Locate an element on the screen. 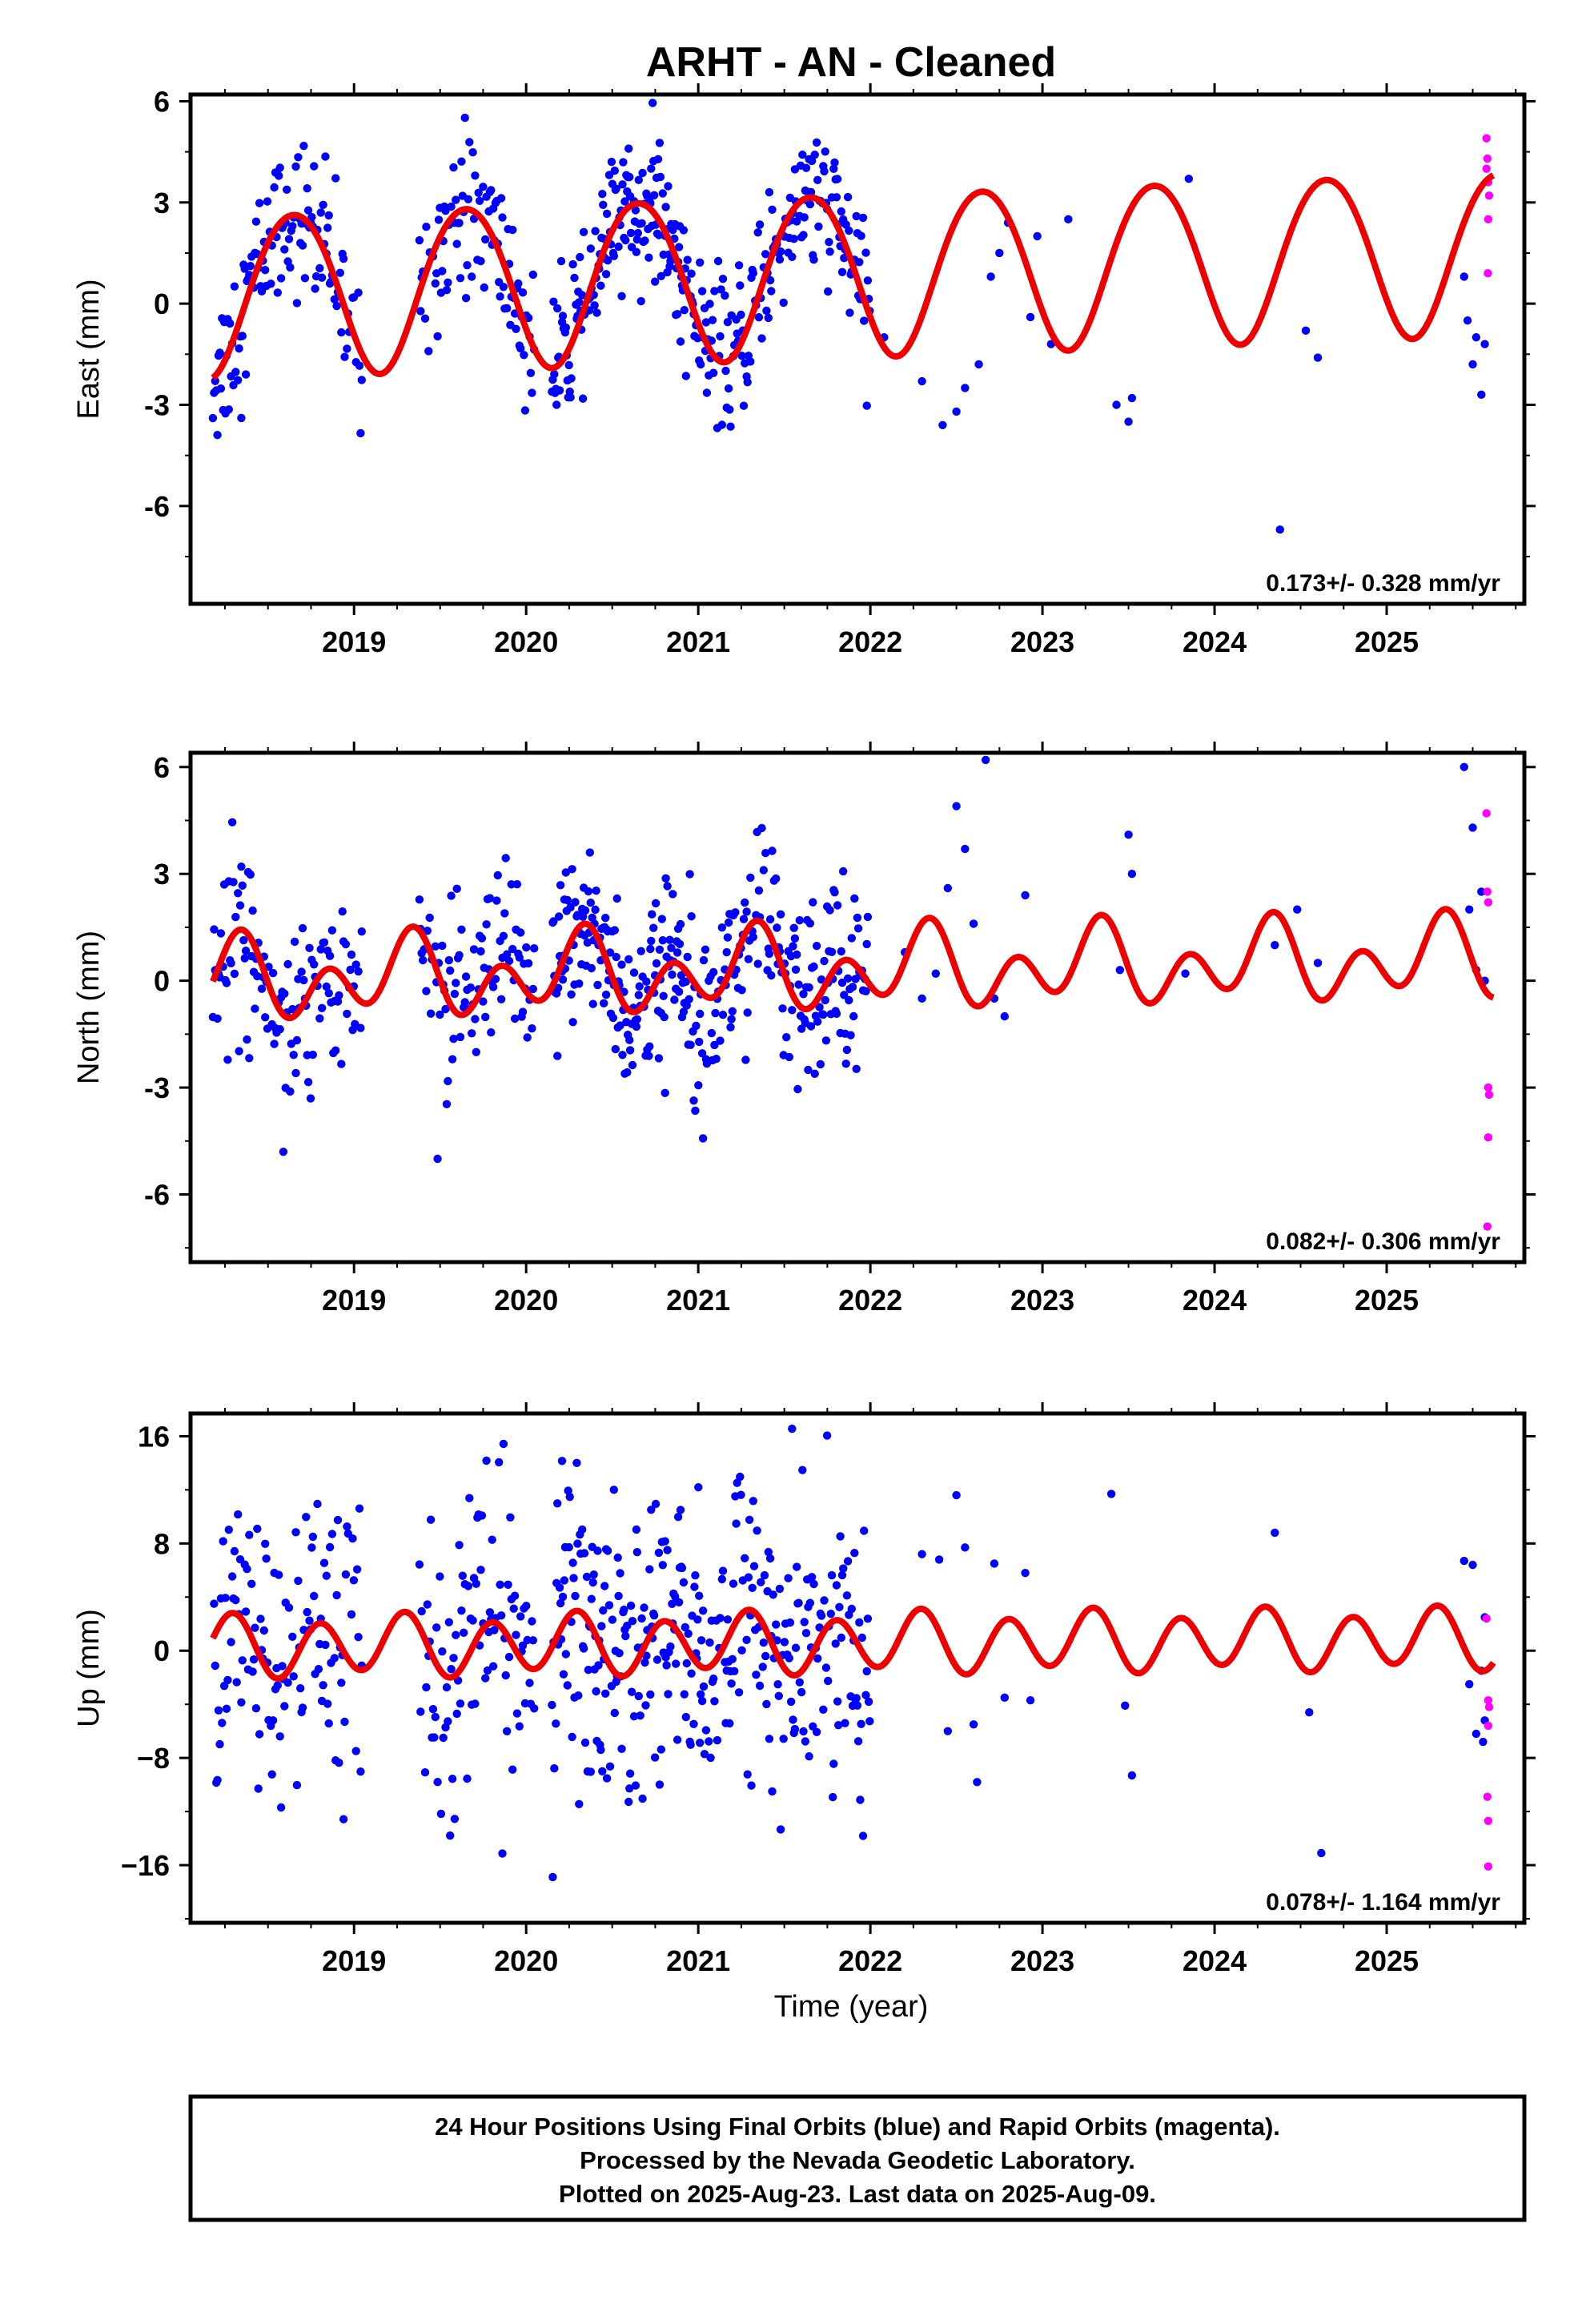 Image resolution: width=1582 pixels, height=2324 pixels. y-tick-label: 0 is located at coordinates (162, 1650).